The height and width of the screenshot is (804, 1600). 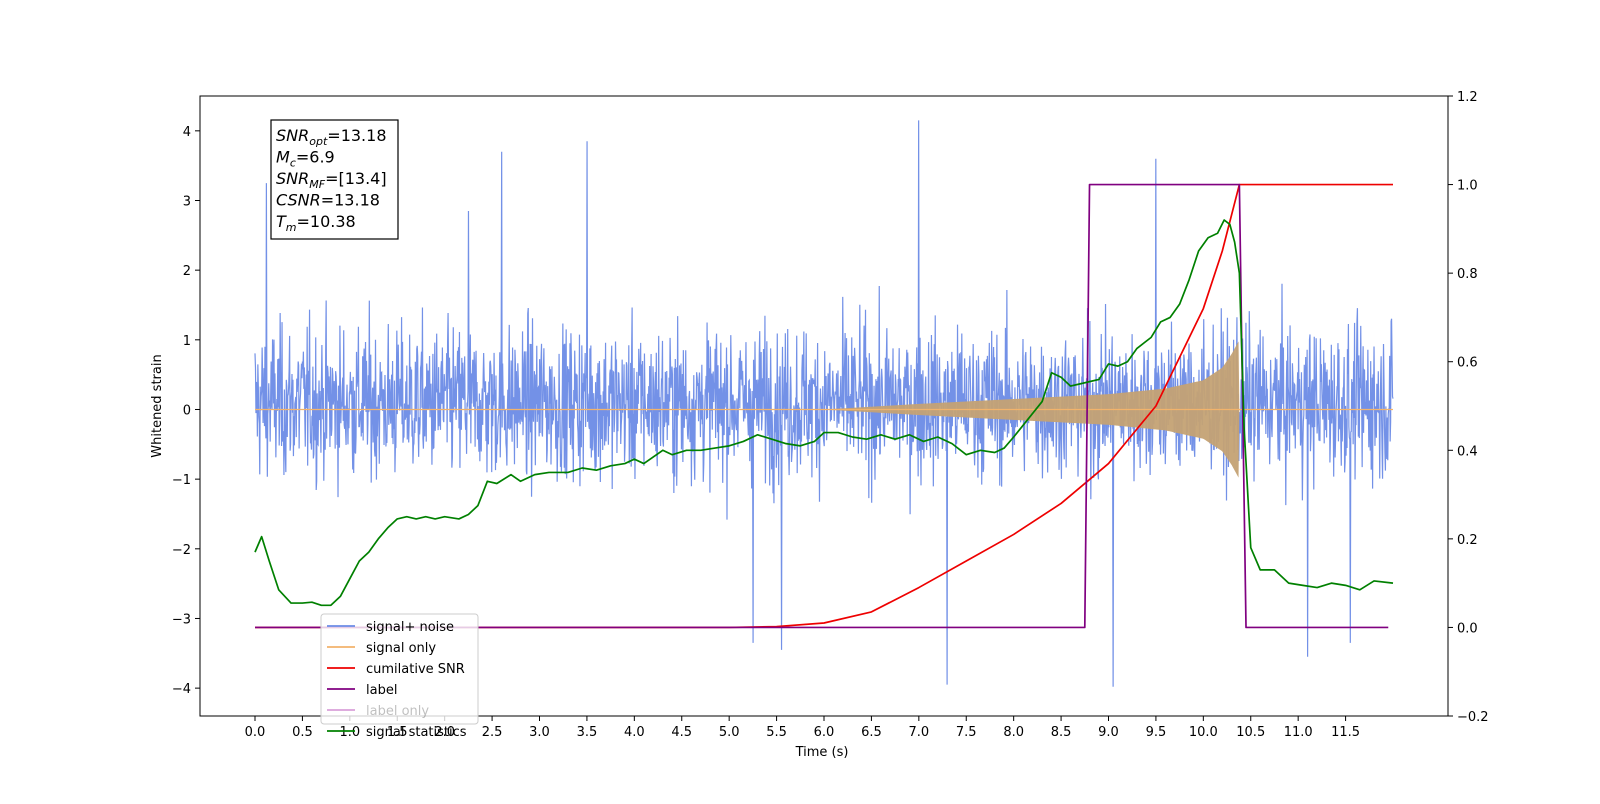 What do you see at coordinates (871, 732) in the screenshot?
I see `x-tick-label: 6.5` at bounding box center [871, 732].